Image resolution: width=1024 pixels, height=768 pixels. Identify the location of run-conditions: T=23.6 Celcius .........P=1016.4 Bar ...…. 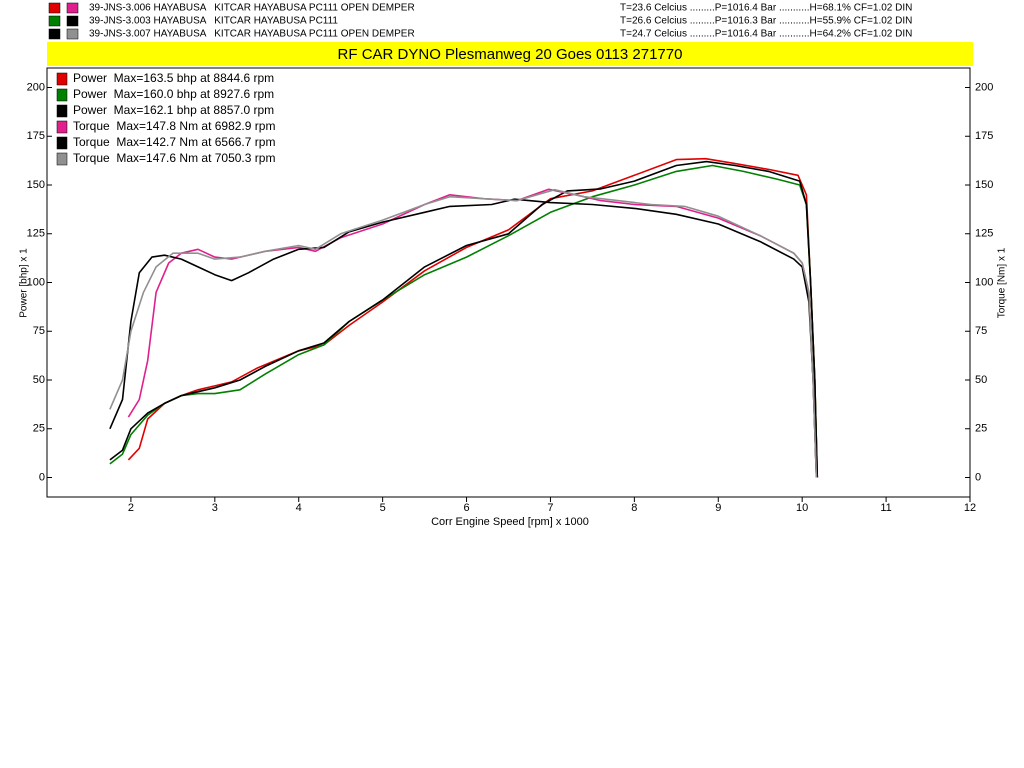
(766, 8).